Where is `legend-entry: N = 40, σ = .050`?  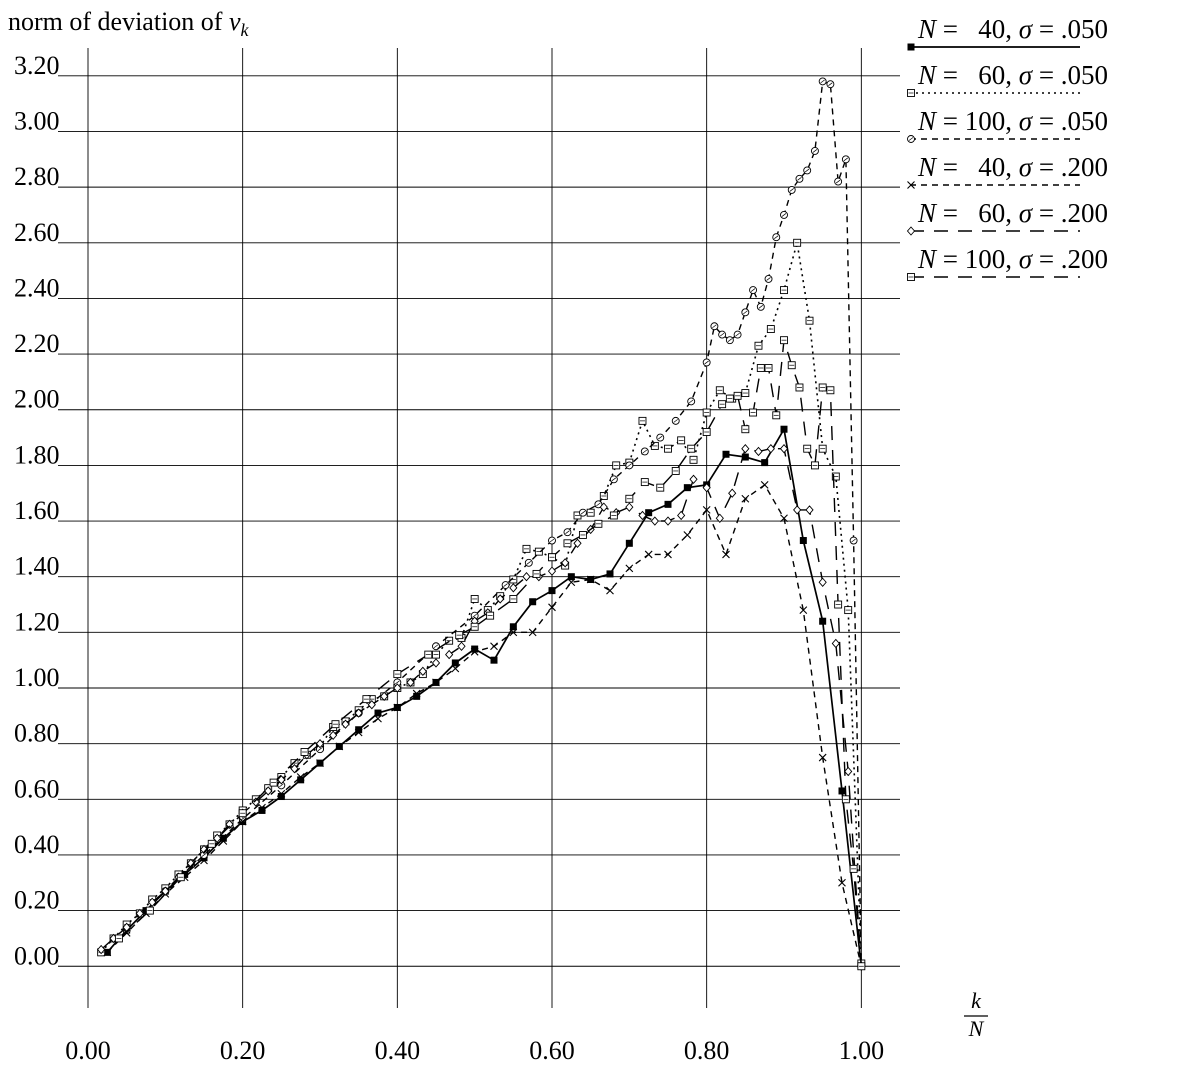
legend-entry: N = 40, σ = .050 is located at coordinates (1007, 32).